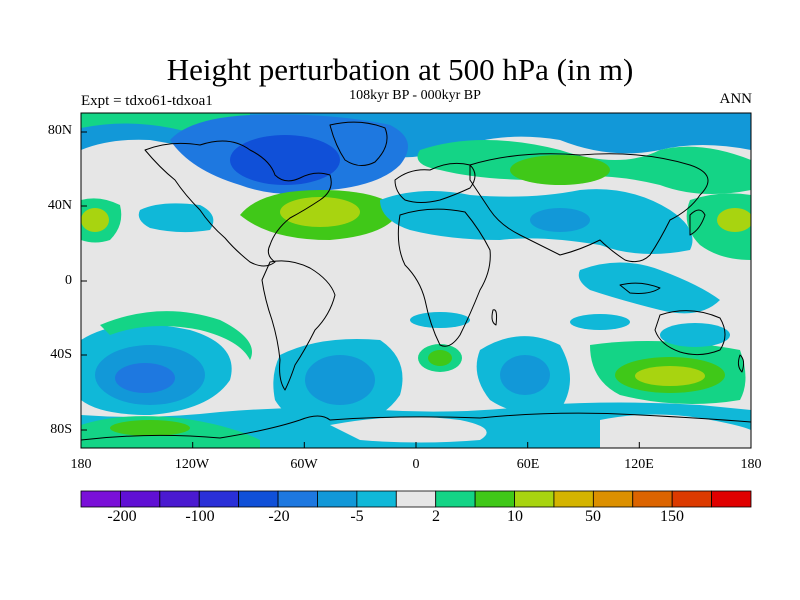 The image size is (800, 600). What do you see at coordinates (751, 464) in the screenshot?
I see `lon-tick-180e: 180` at bounding box center [751, 464].